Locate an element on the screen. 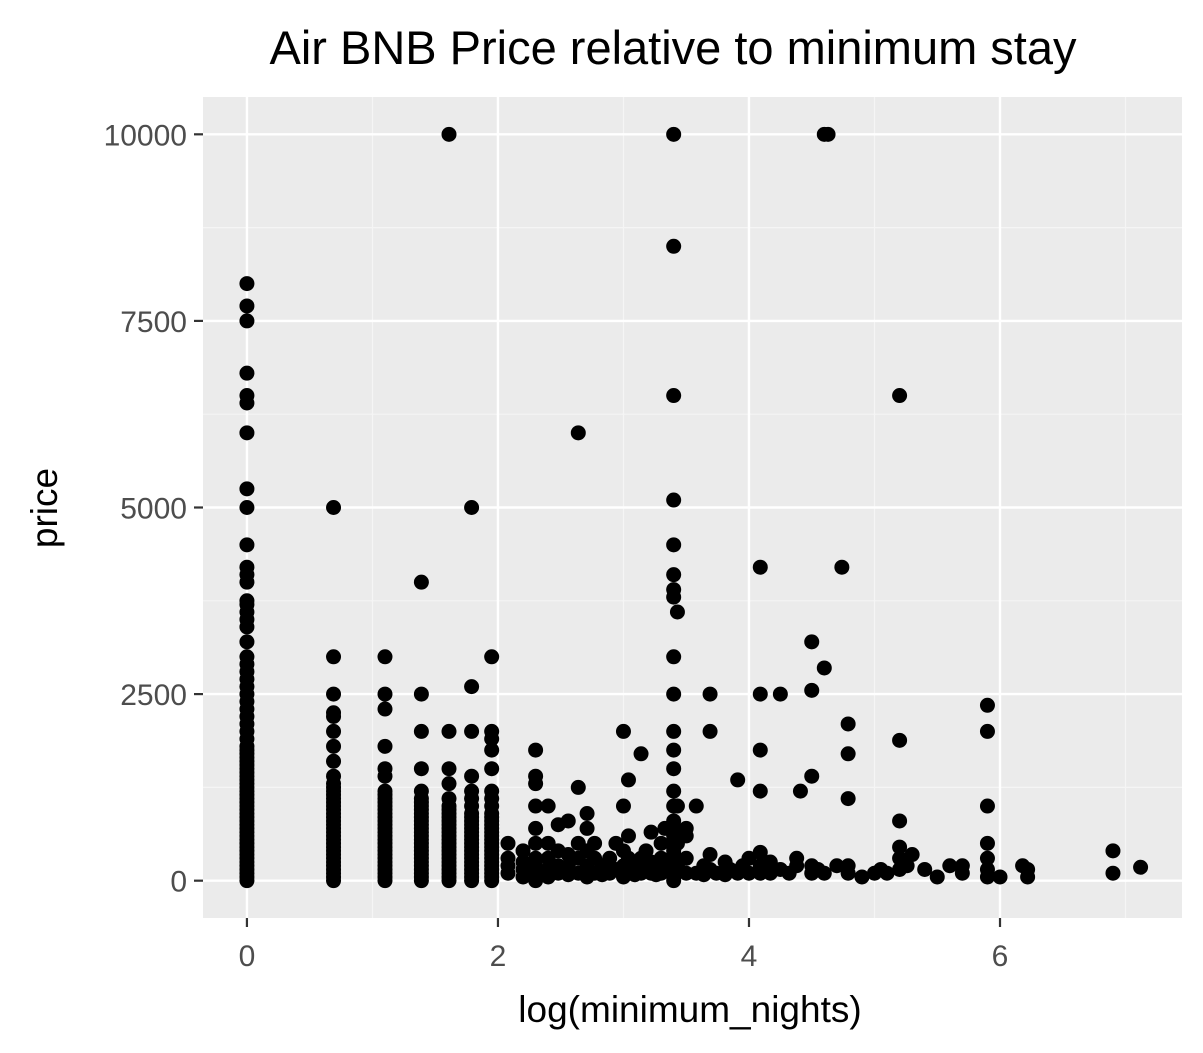 Image resolution: width=1203 pixels, height=1053 pixels. y-axis: 0 2500 5000 7500 10000 is located at coordinates (153, 509).